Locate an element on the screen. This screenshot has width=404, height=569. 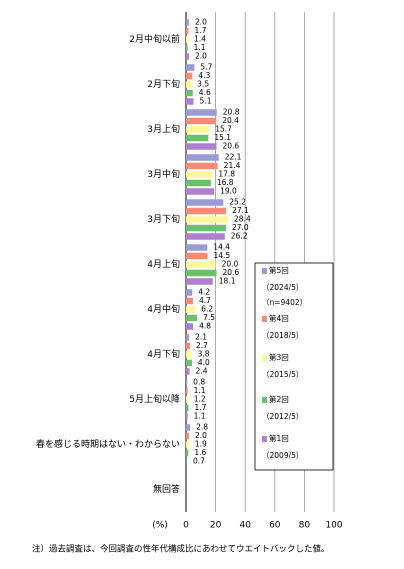
value-label: 2.8 is located at coordinates (202, 427).